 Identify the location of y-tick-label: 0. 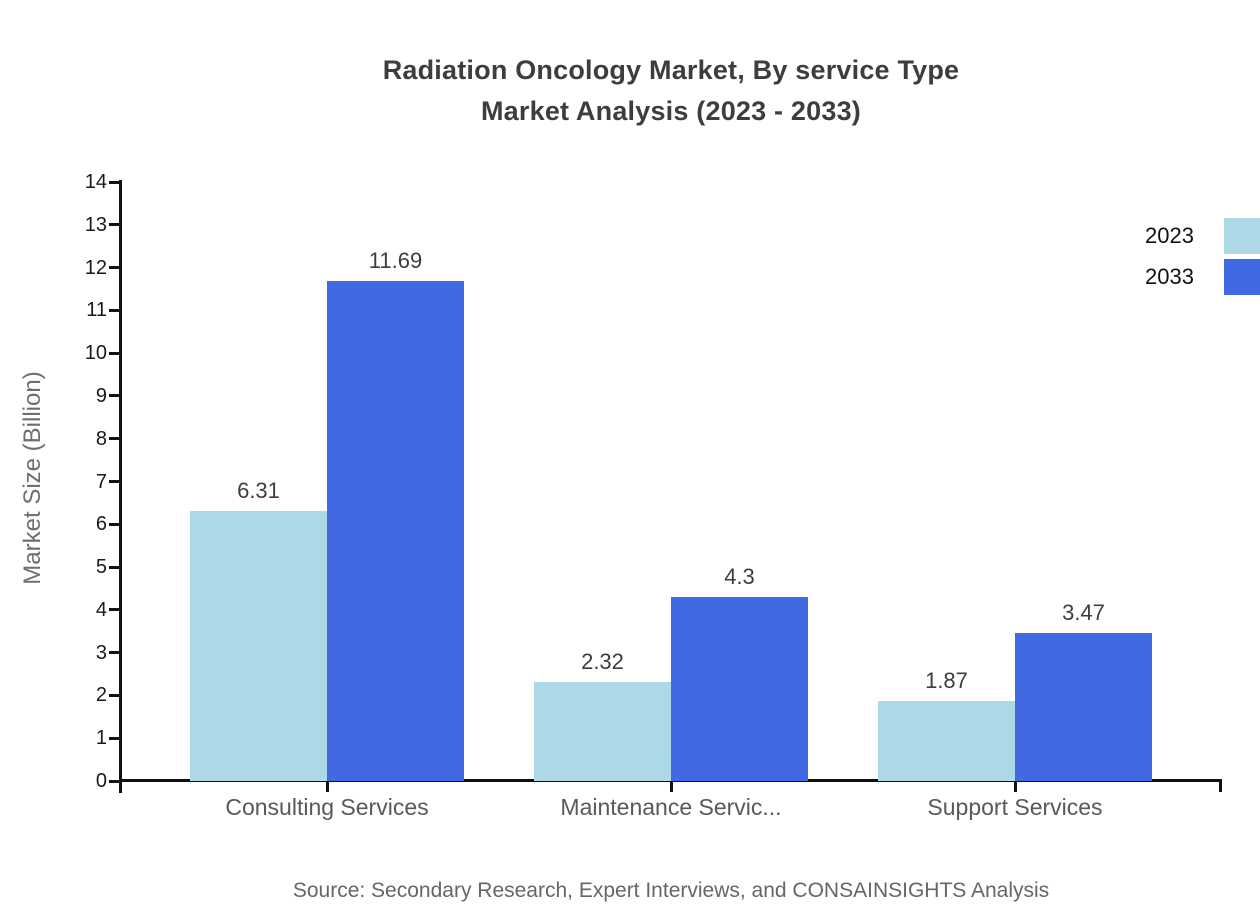
(101, 781).